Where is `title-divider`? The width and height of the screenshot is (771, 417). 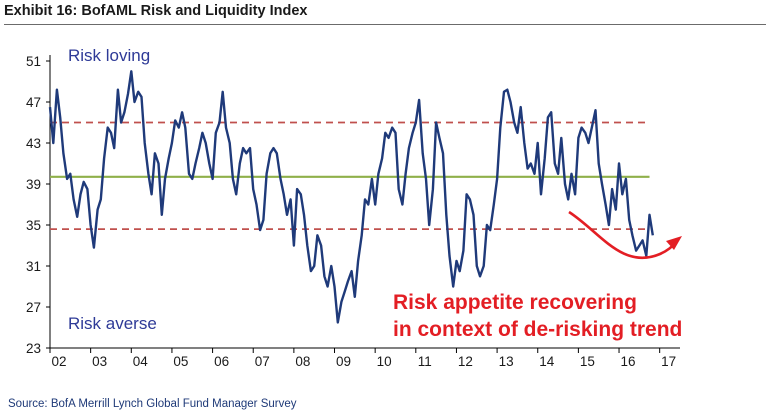
title-divider is located at coordinates (385, 24).